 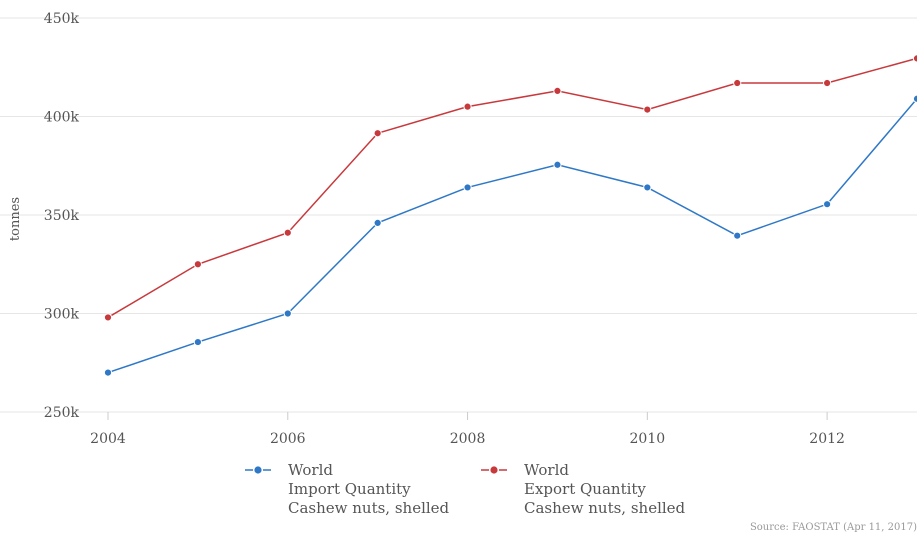 What do you see at coordinates (467, 429) in the screenshot?
I see `x-axis: 2004 2006 2008 2010 2012` at bounding box center [467, 429].